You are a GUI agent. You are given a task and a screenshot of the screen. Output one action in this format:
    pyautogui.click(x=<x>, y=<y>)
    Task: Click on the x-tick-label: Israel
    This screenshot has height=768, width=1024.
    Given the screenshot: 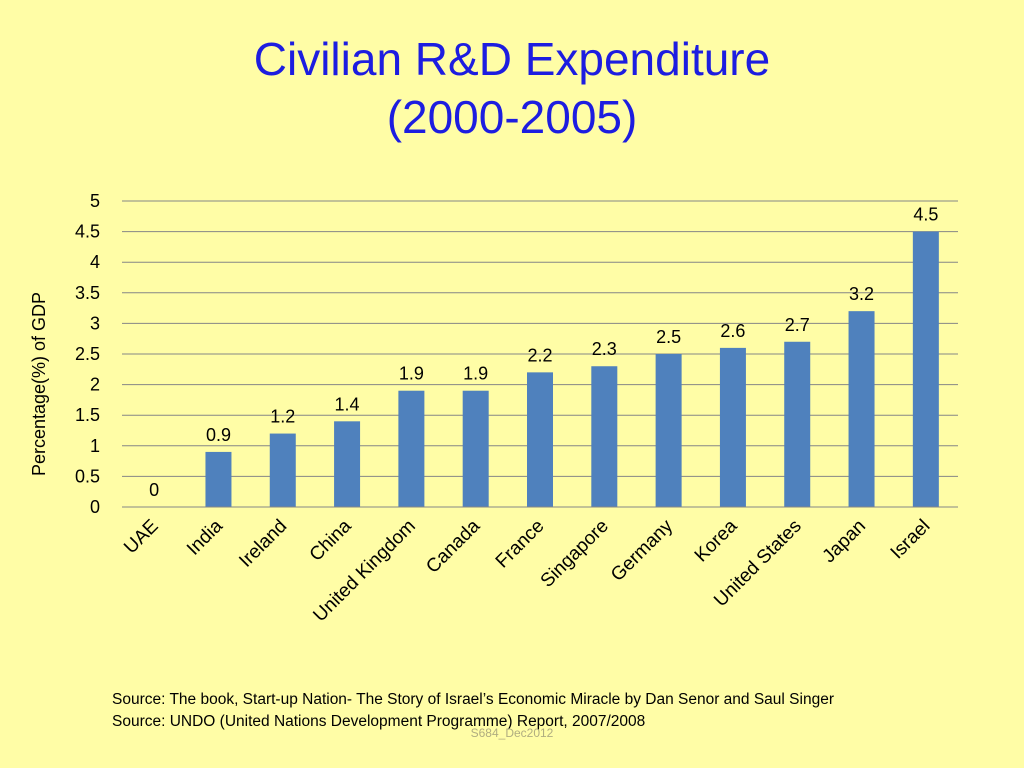 What is the action you would take?
    pyautogui.click(x=911, y=540)
    